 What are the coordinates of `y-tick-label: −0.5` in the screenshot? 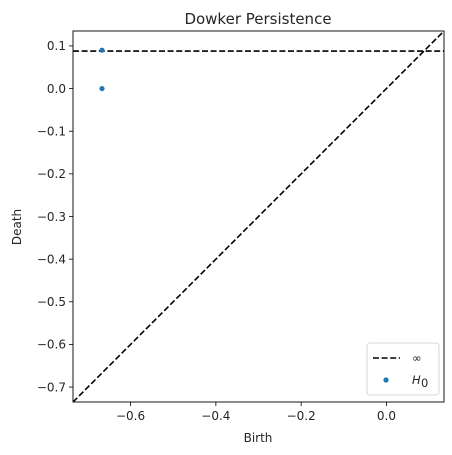 It's located at (51, 302).